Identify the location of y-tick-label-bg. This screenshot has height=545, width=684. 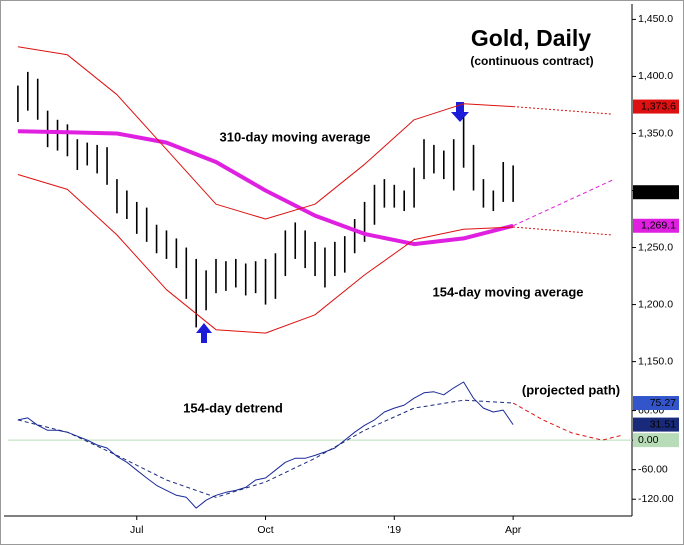
(656, 440).